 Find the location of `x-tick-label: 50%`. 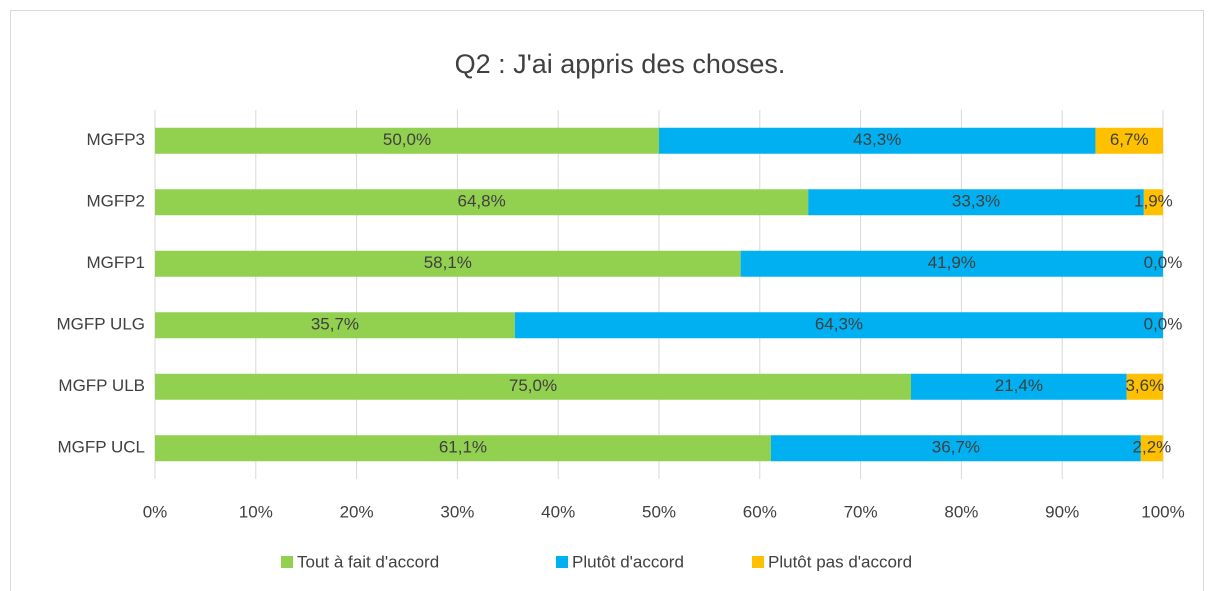

x-tick-label: 50% is located at coordinates (659, 511).